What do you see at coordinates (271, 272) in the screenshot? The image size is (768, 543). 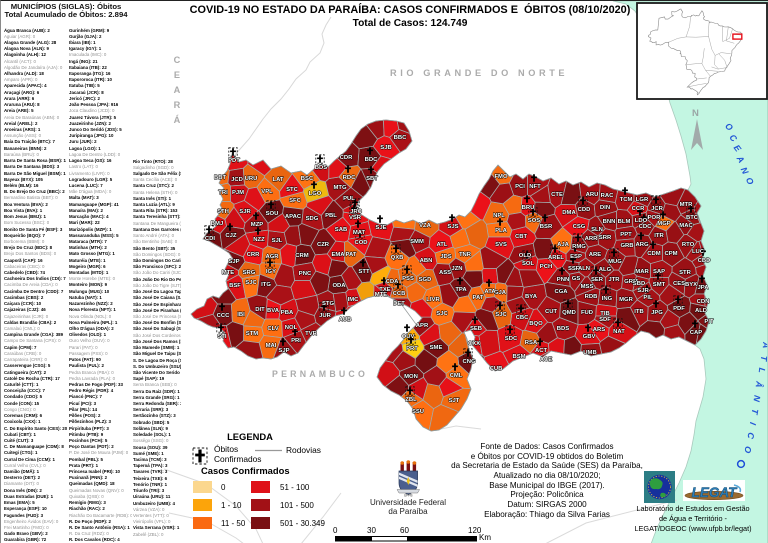 I see `svg-text: IGY` at bounding box center [271, 272].